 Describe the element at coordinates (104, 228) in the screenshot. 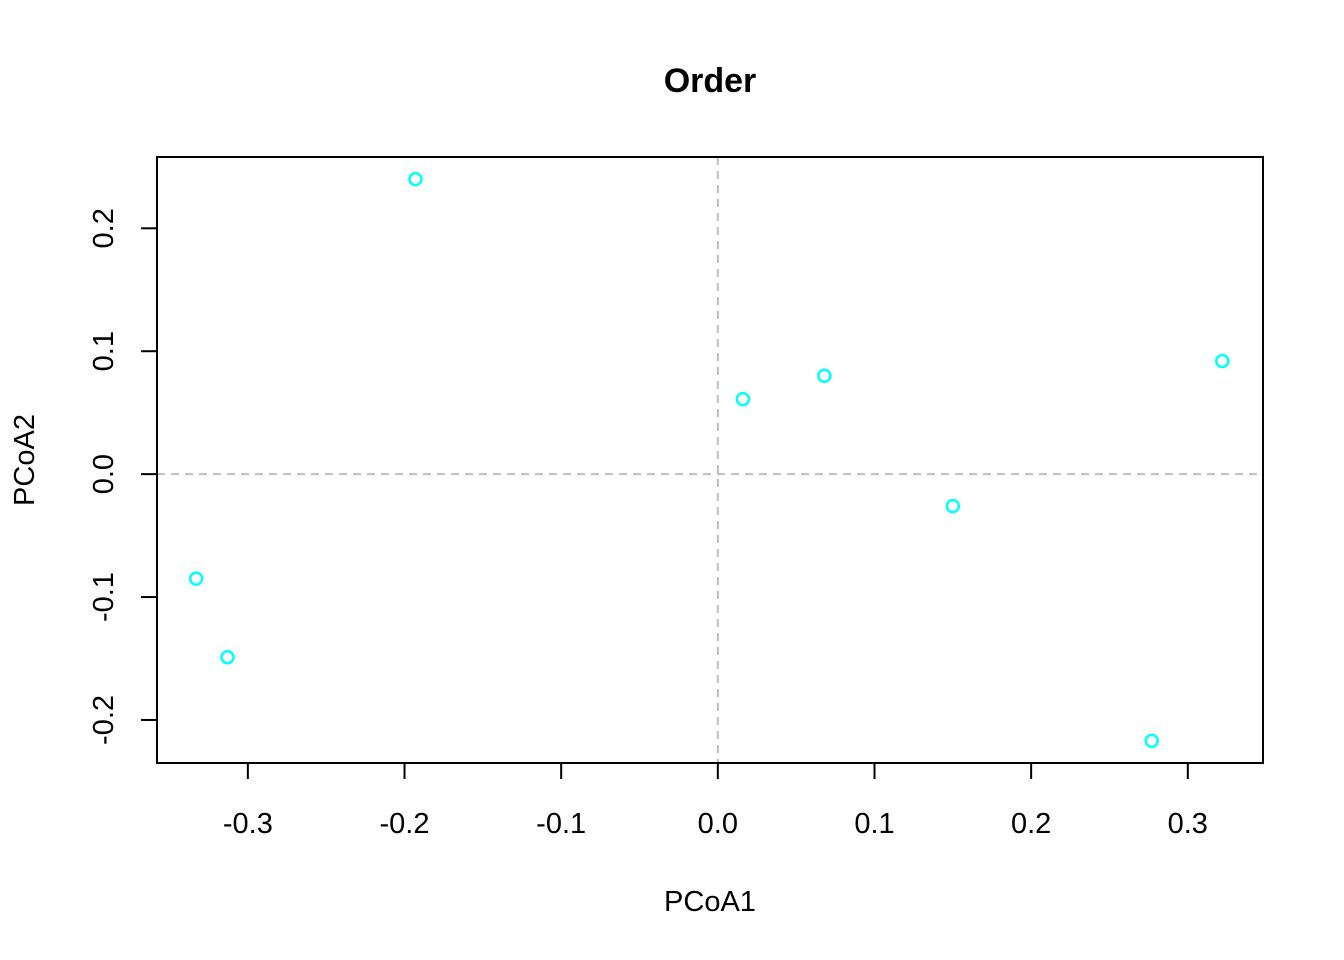

I see `y-tick-label: 0.2` at that location.